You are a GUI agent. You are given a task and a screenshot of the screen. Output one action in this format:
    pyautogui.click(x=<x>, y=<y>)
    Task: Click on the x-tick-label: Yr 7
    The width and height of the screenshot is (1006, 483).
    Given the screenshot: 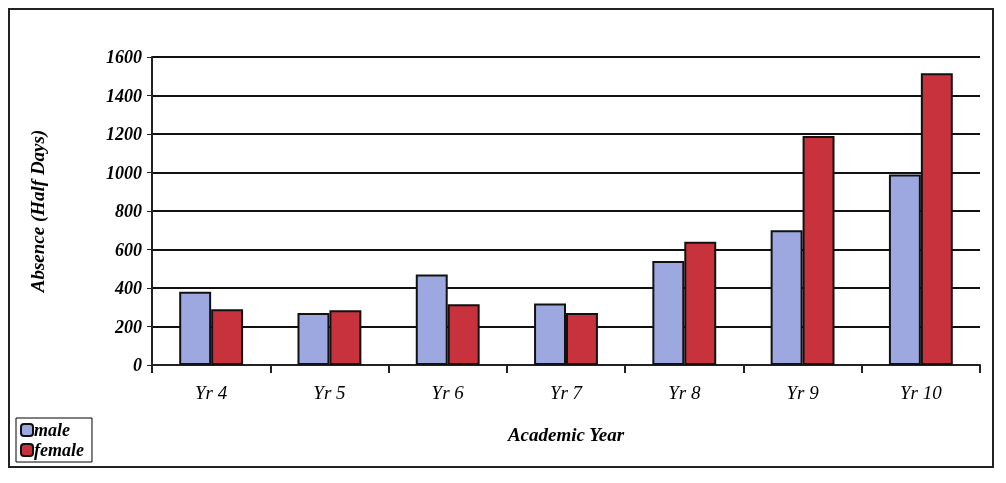 What is the action you would take?
    pyautogui.click(x=566, y=392)
    